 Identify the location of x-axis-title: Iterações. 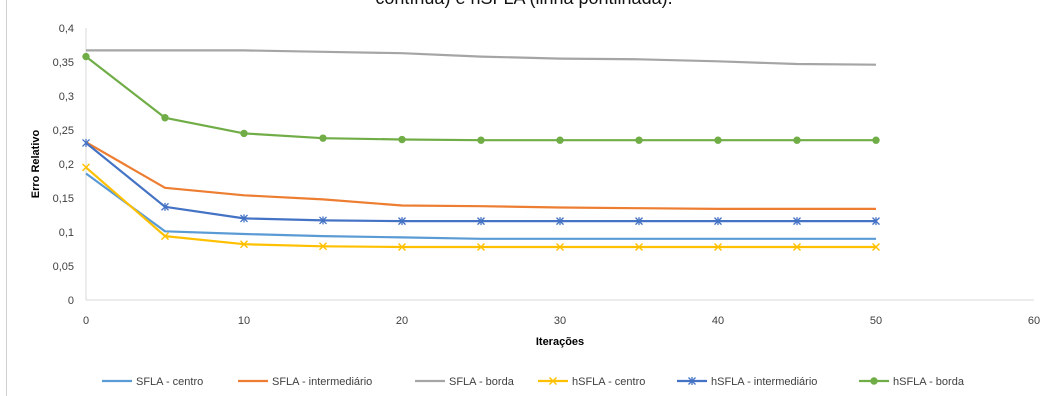
(560, 342).